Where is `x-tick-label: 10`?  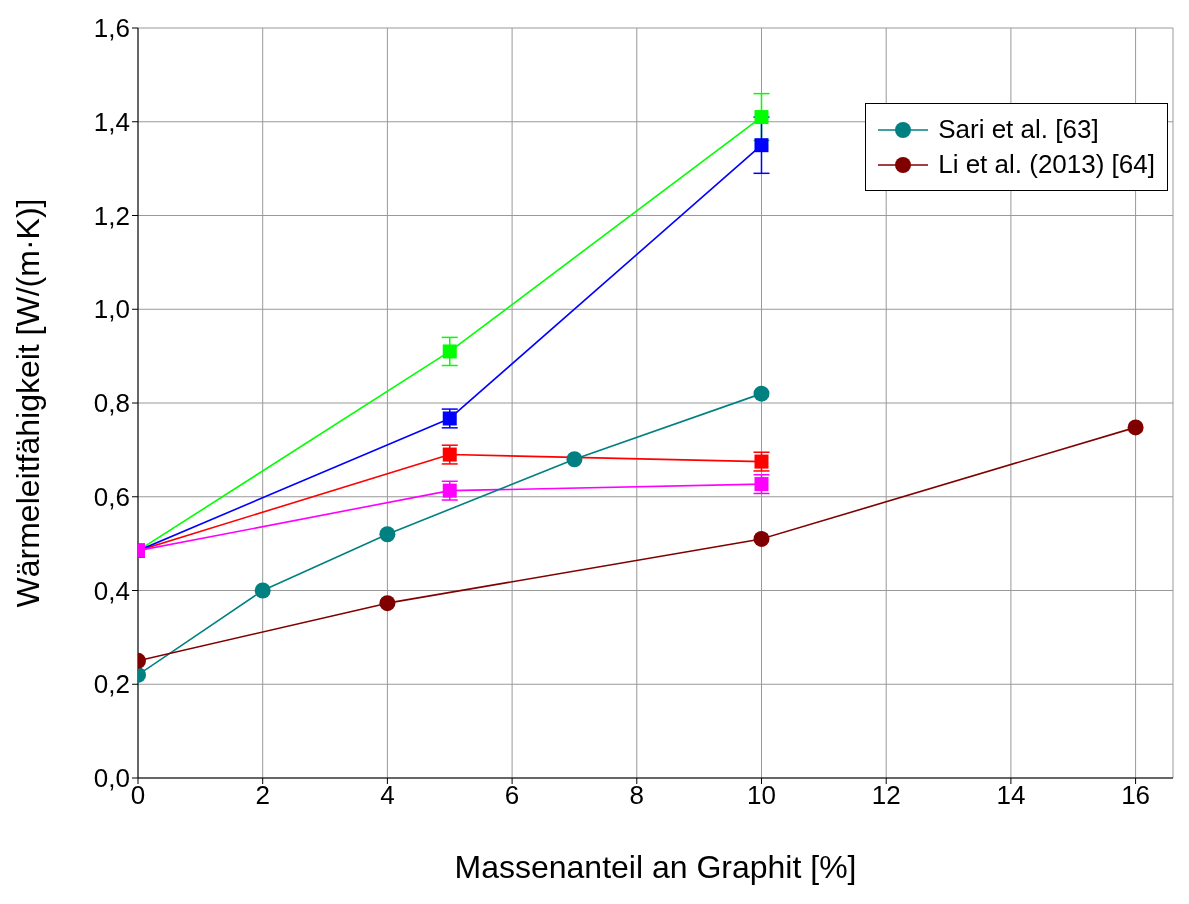 x-tick-label: 10 is located at coordinates (761, 795).